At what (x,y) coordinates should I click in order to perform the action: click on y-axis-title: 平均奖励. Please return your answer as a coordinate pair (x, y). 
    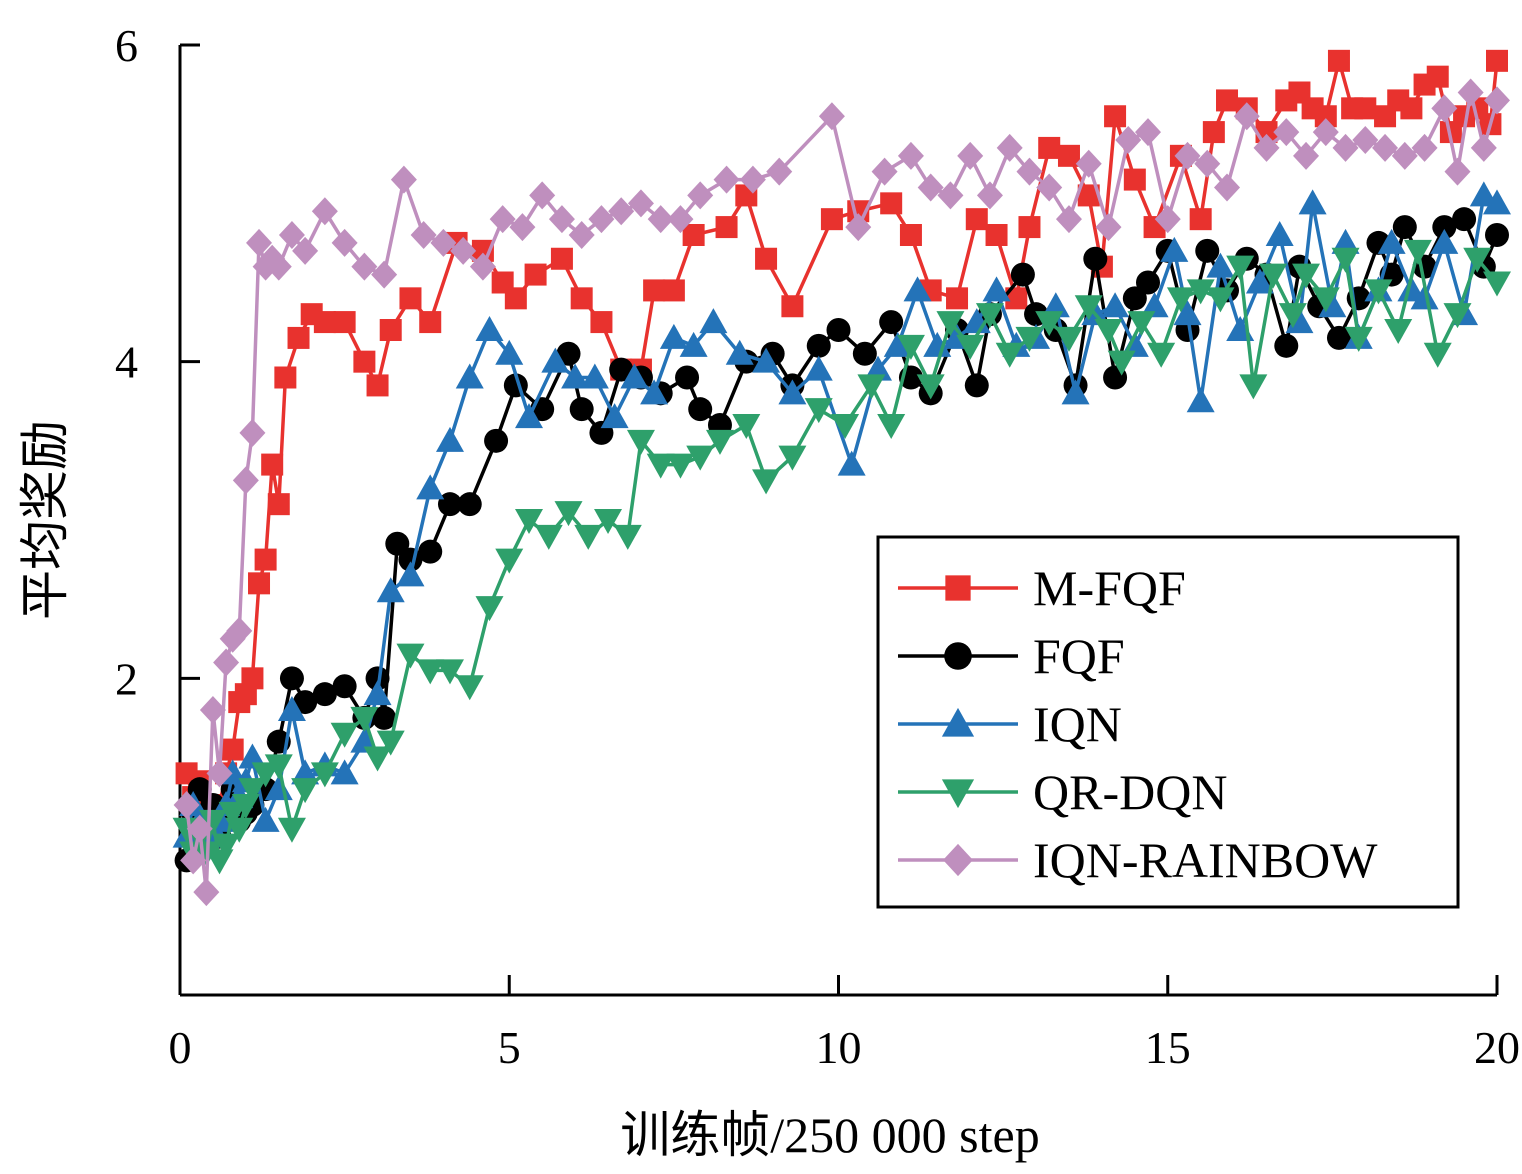
    Looking at the image, I should click on (45, 520).